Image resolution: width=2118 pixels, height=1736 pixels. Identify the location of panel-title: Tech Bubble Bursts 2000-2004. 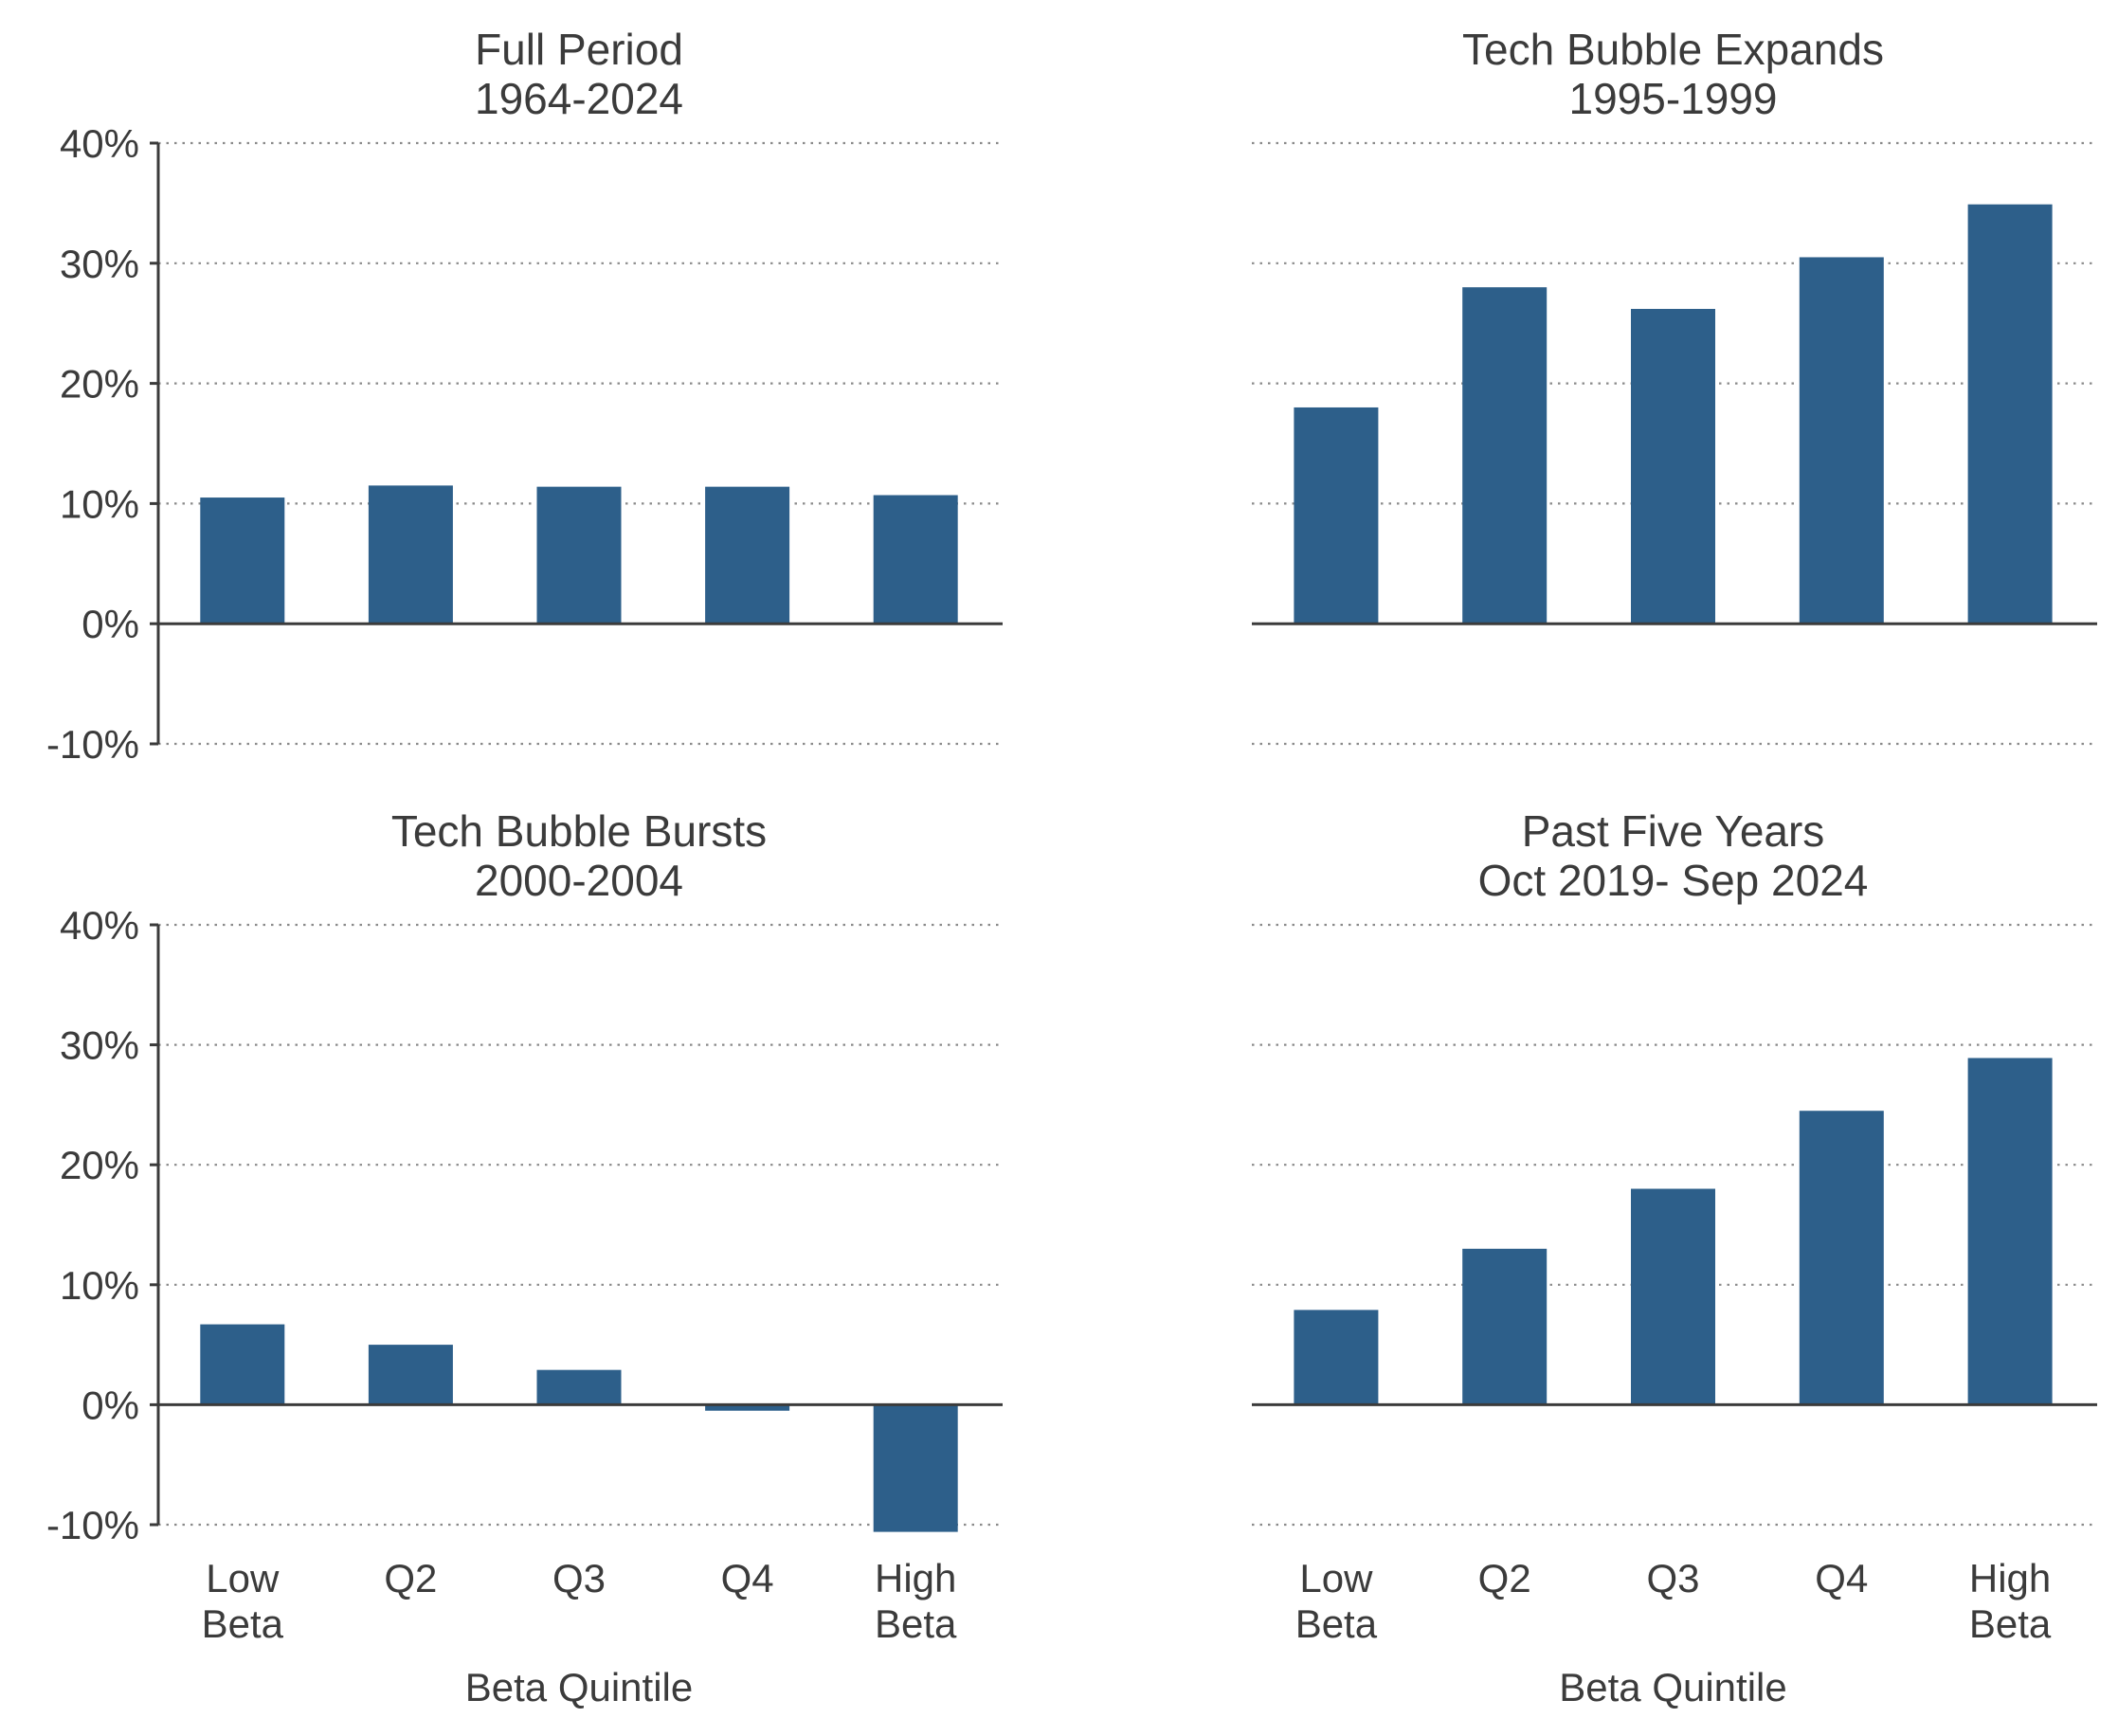
(579, 855).